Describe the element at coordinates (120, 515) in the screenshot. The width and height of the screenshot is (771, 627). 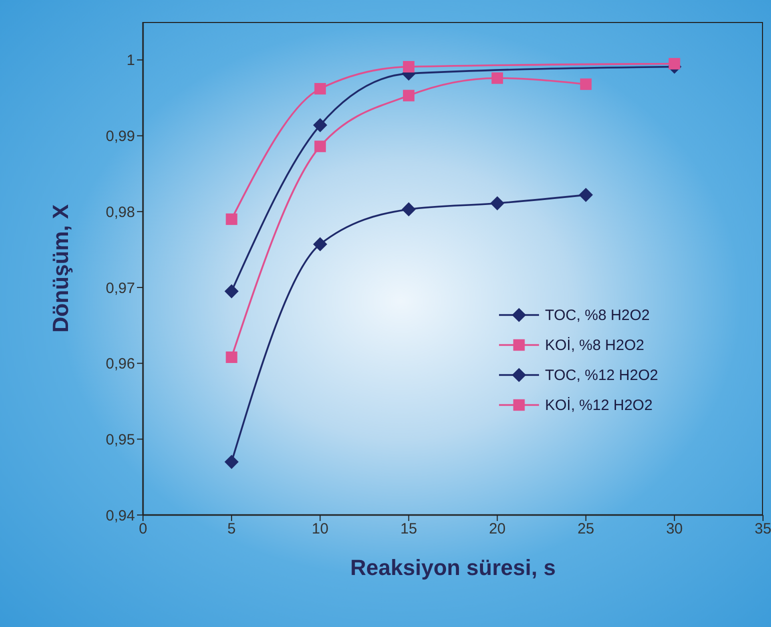
I see `y-tick-label: 0,94` at that location.